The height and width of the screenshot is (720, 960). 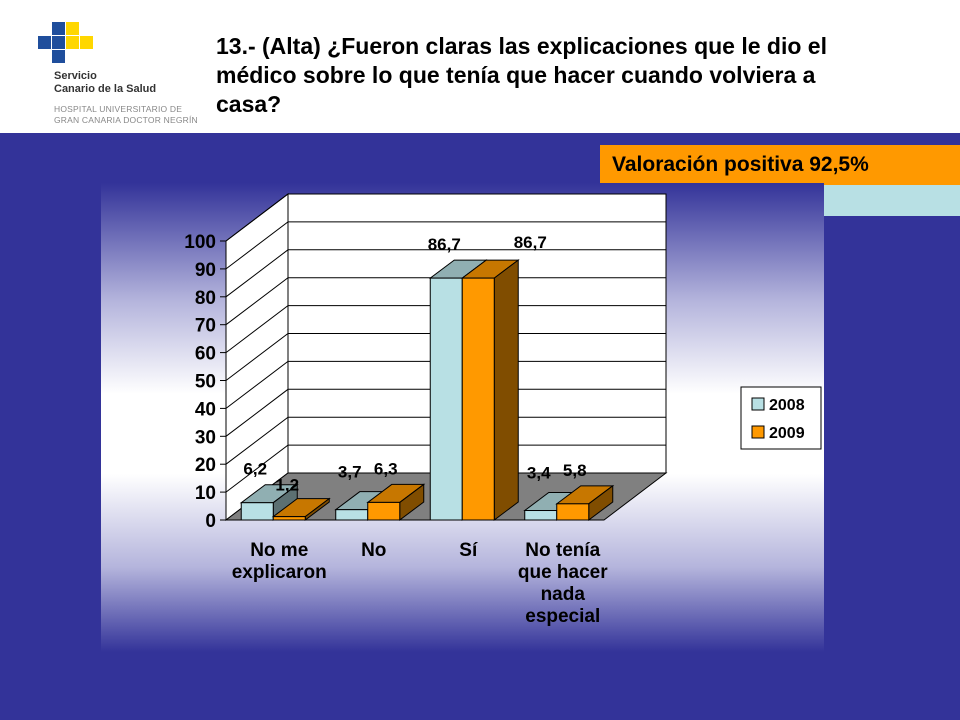 What do you see at coordinates (205, 354) in the screenshot?
I see `y-tick-label: 60` at bounding box center [205, 354].